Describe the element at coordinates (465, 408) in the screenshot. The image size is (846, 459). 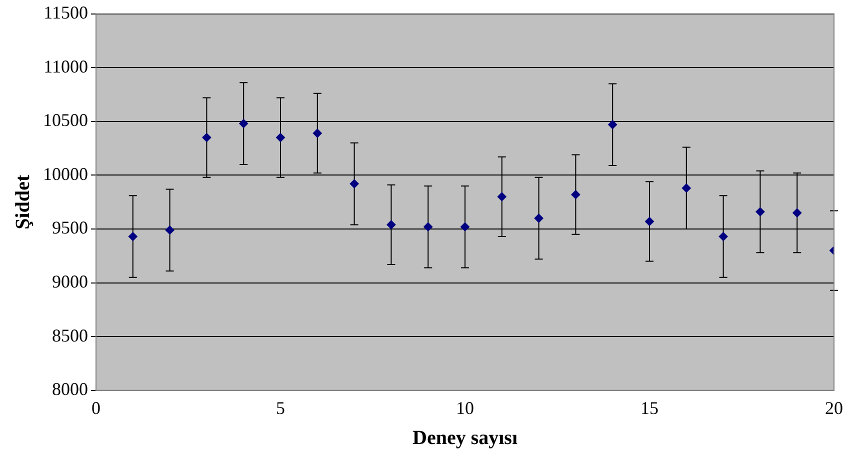
I see `x-tick-label: 10` at that location.